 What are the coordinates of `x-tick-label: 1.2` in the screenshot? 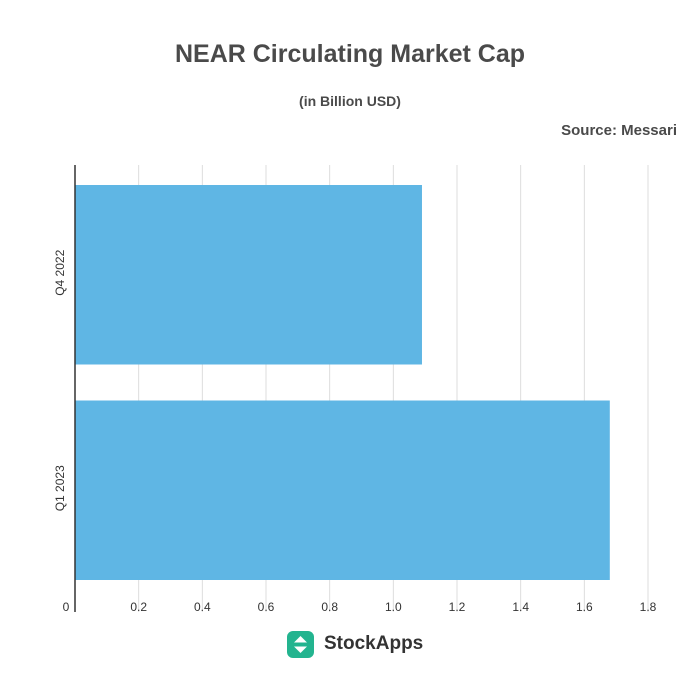 It's located at (457, 607).